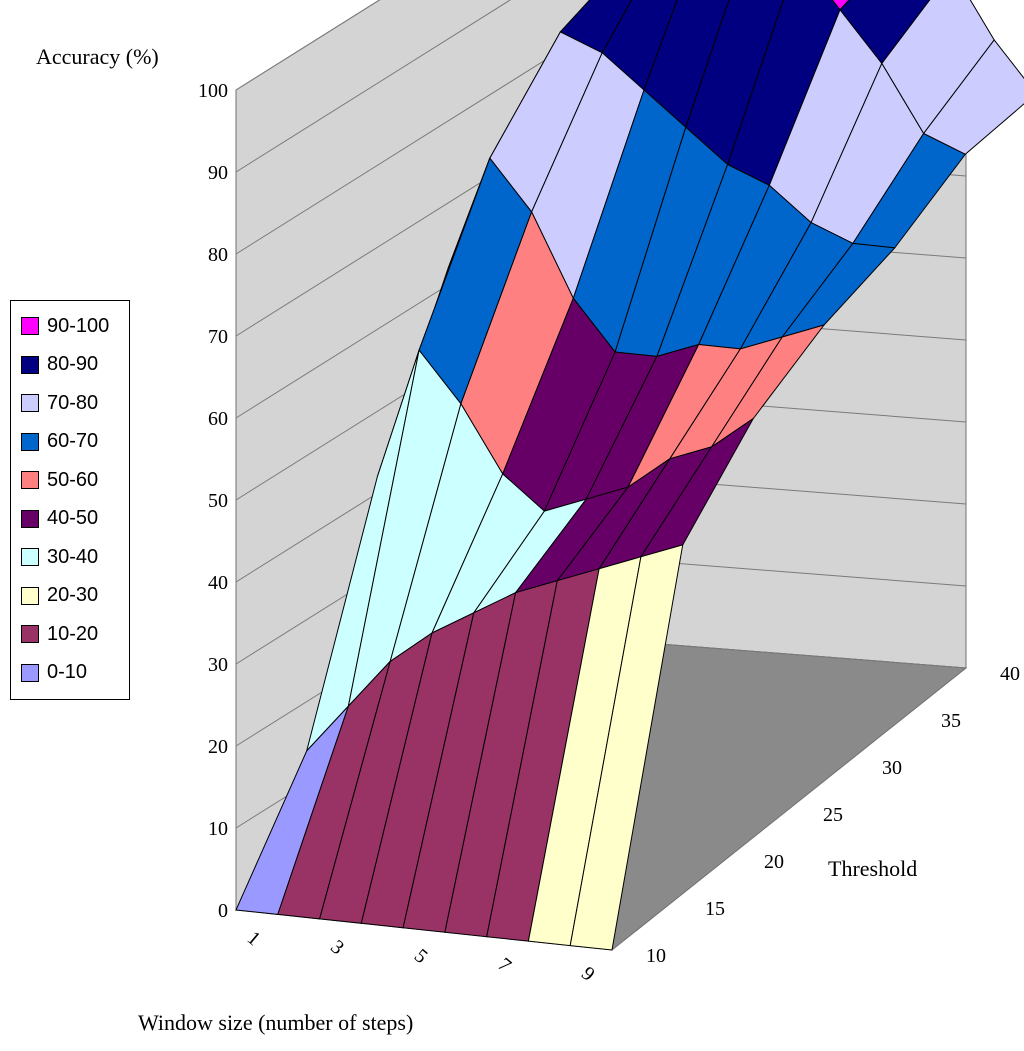 The height and width of the screenshot is (1051, 1024). I want to click on legend-item: 70-80, so click(59, 403).